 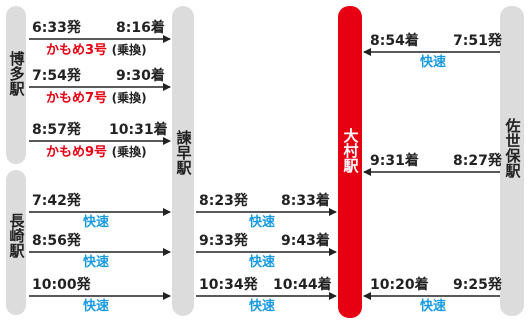 What do you see at coordinates (305, 201) in the screenshot?
I see `isahaya-arr-1: 8:33着` at bounding box center [305, 201].